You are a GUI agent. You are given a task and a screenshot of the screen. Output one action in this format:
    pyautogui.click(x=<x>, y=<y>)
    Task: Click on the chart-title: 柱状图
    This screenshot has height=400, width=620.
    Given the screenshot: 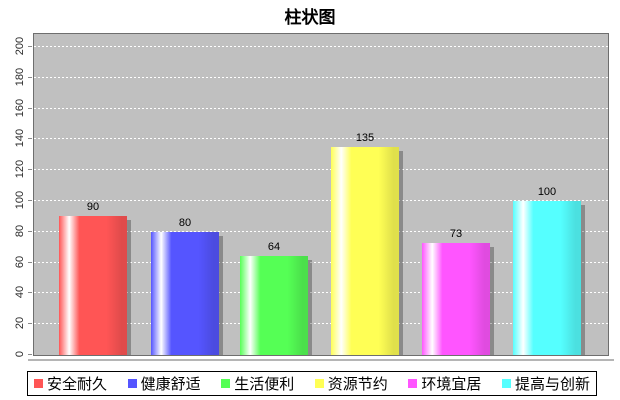 What is the action you would take?
    pyautogui.click(x=310, y=17)
    